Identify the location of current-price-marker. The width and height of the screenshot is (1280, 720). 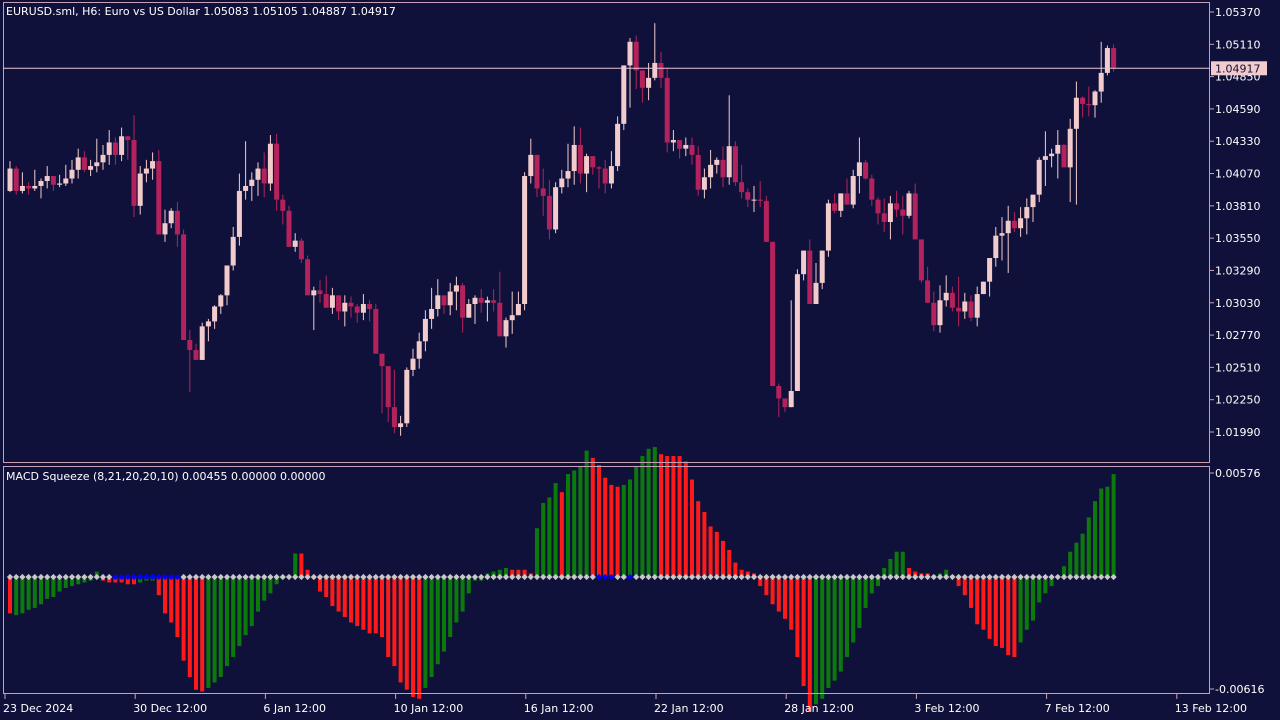
(1239, 68).